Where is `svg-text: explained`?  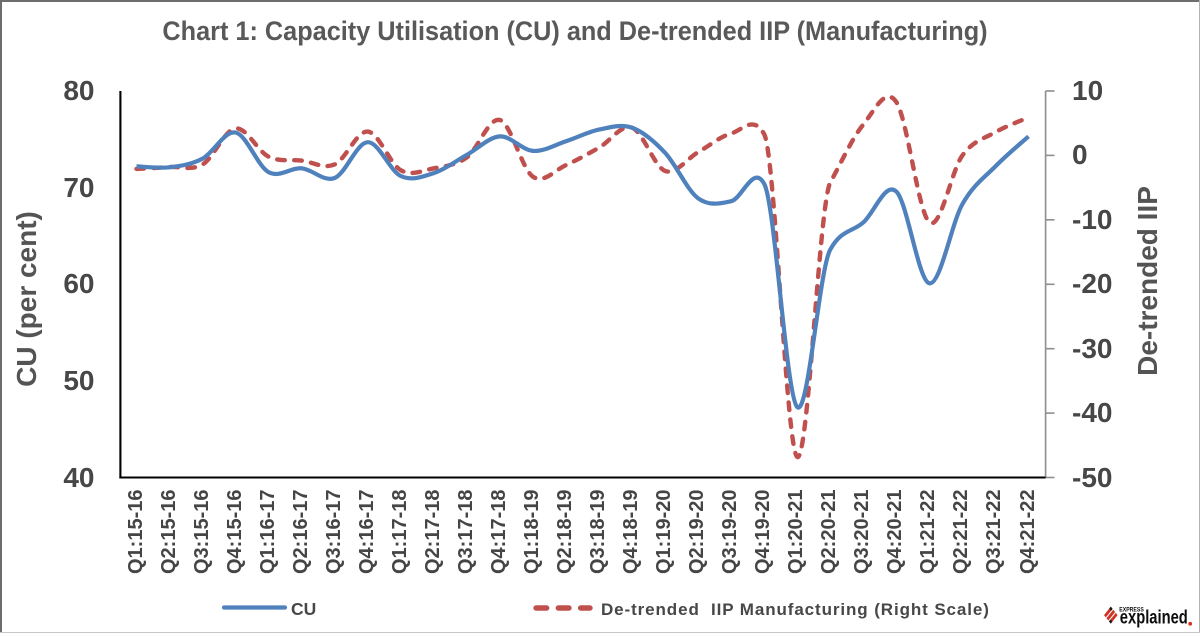
svg-text: explained is located at coordinates (1154, 618).